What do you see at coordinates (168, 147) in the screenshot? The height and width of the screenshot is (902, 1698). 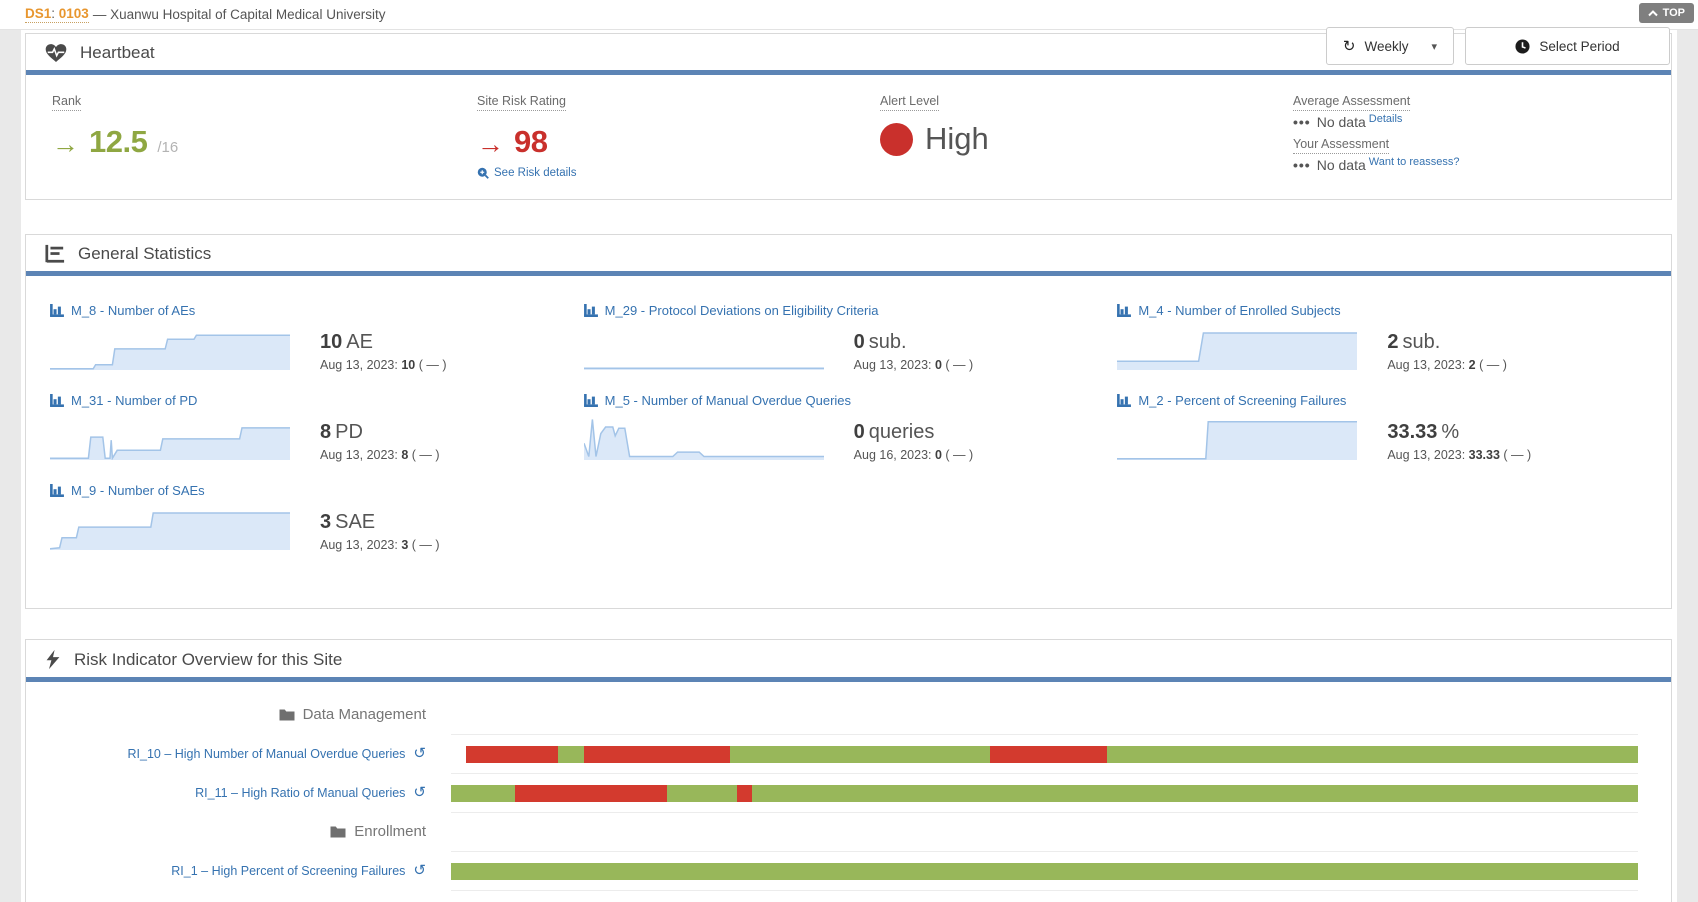 I see `rank-max: /16` at bounding box center [168, 147].